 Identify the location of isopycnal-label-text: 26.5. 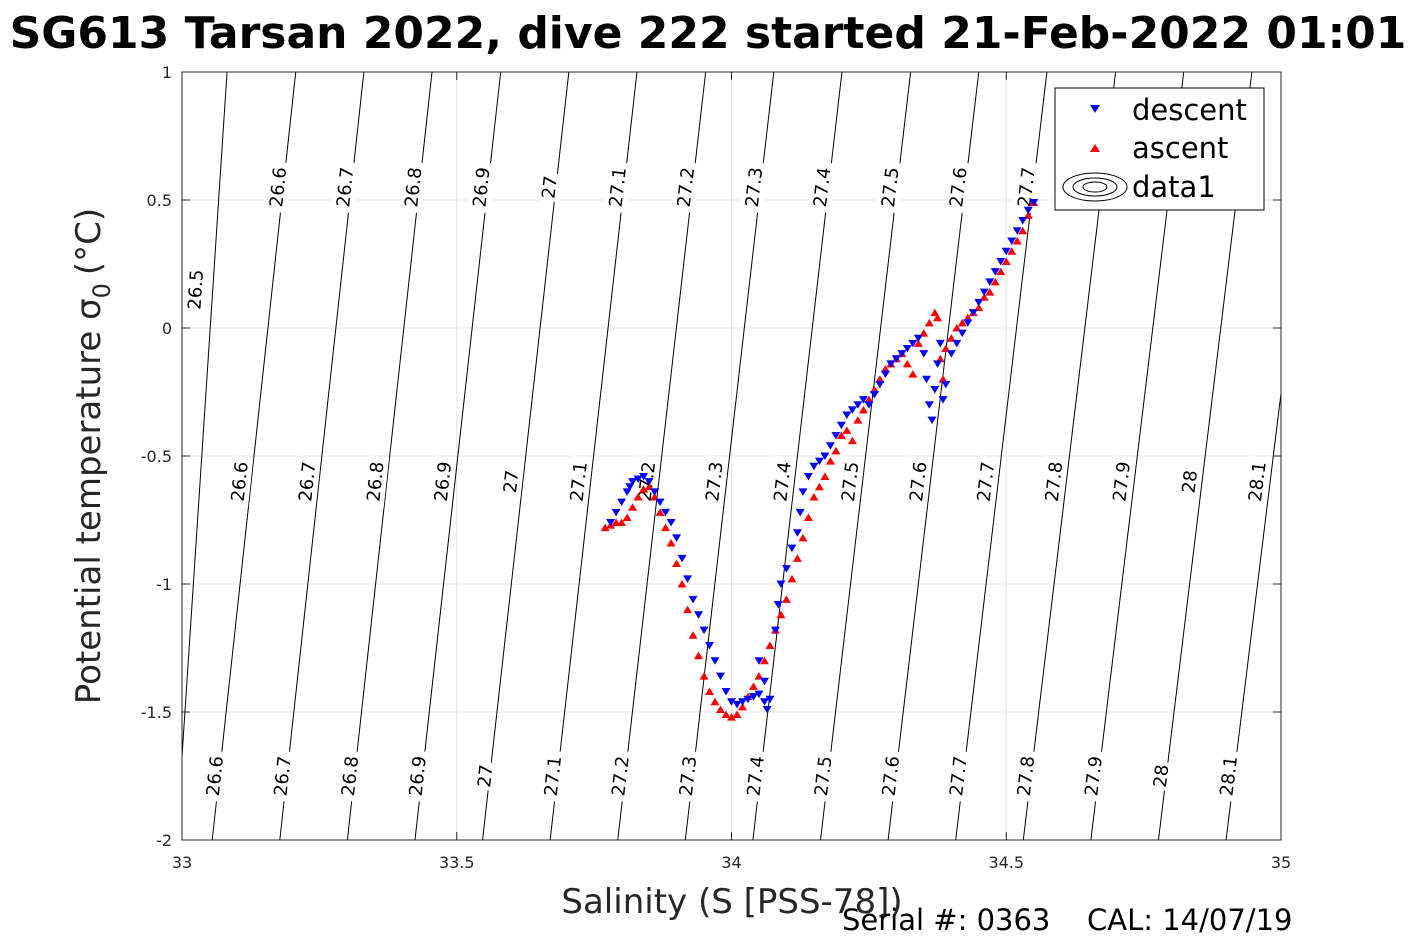
(196, 289).